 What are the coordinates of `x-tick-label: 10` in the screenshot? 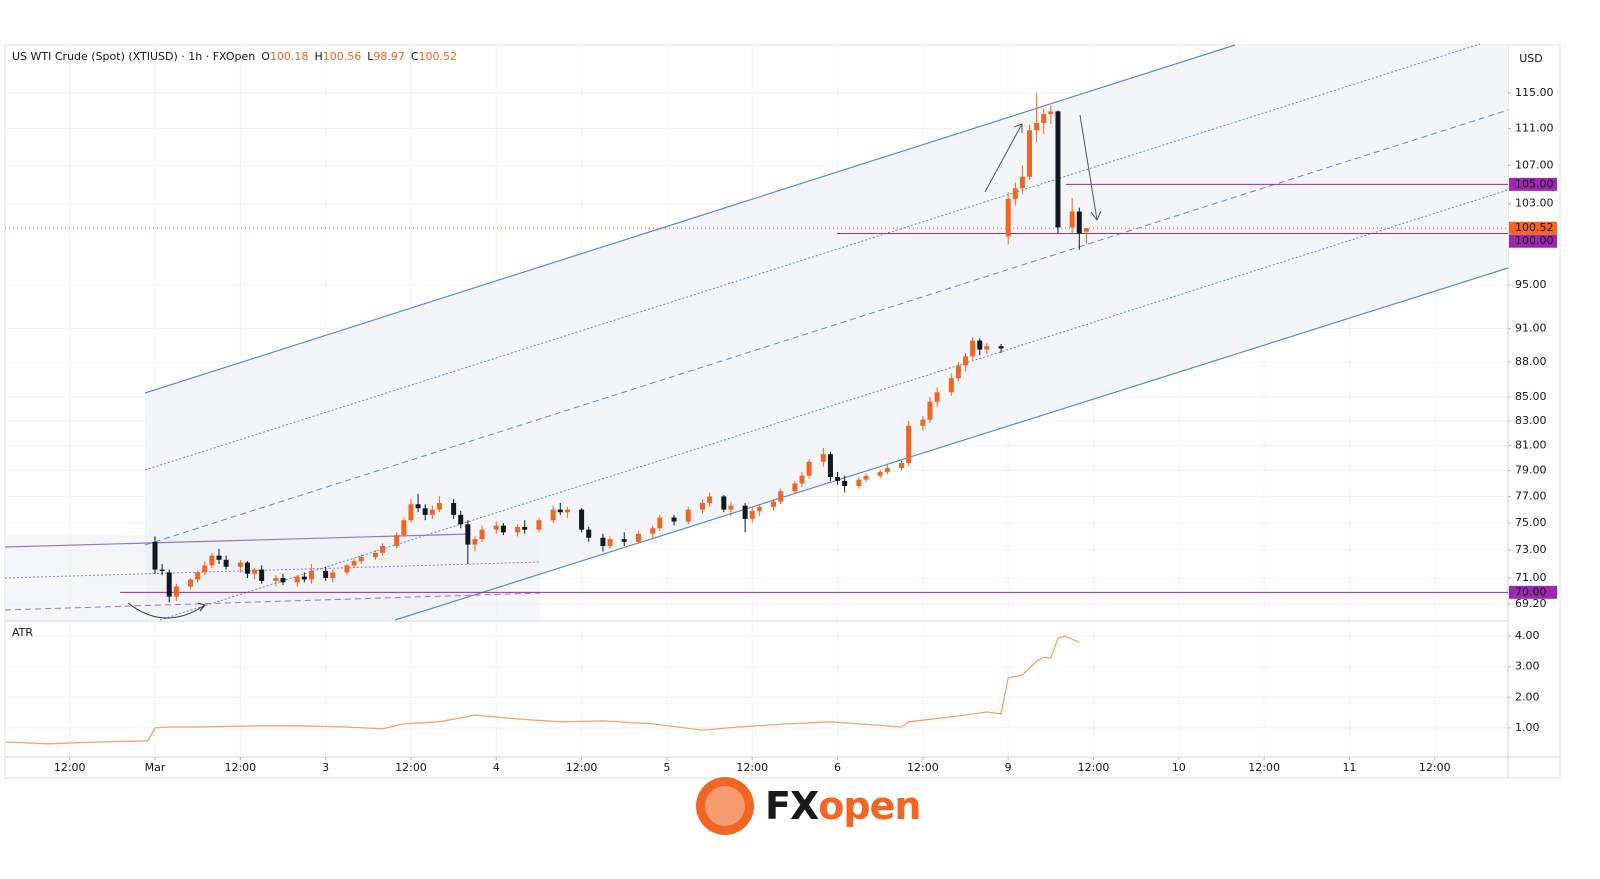 It's located at (1179, 767).